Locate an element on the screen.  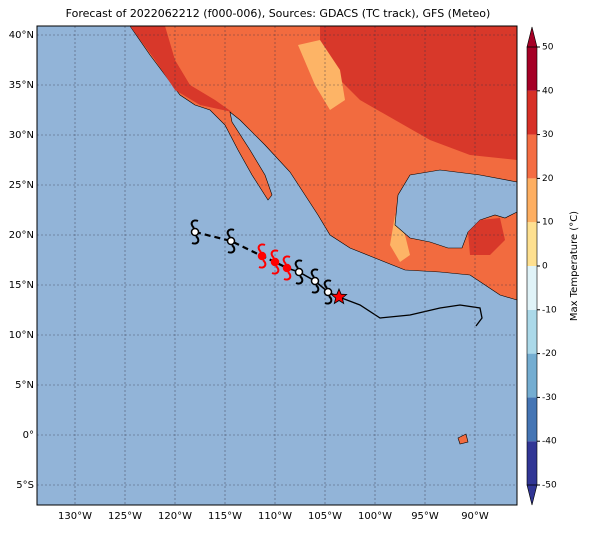
colorbar-tick-label: -20 is located at coordinates (549, 354).